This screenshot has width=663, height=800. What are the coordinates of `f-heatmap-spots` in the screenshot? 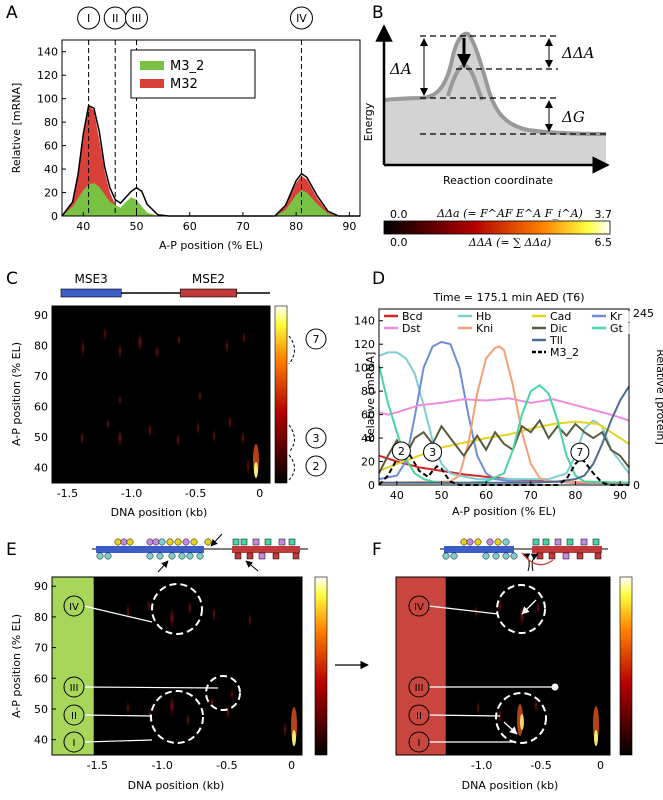 It's located at (536, 672).